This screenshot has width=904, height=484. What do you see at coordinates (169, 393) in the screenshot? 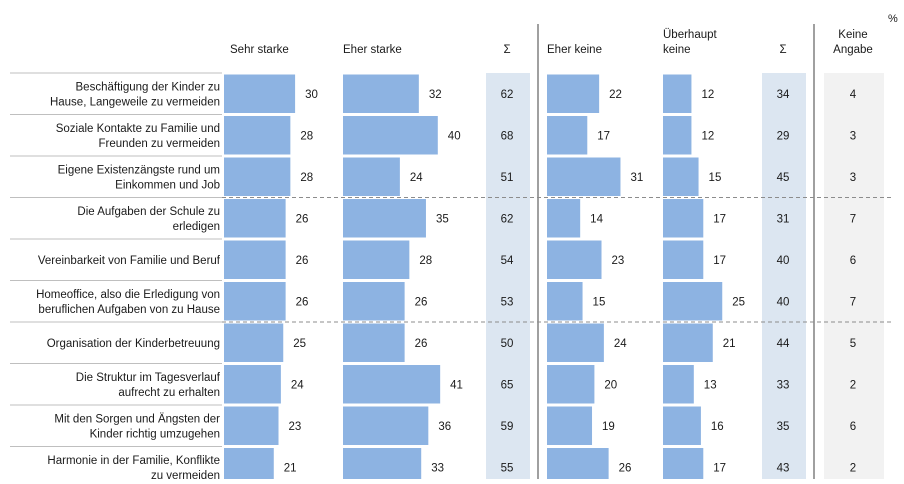
I see `category-label: aufrecht zu erhalten` at bounding box center [169, 393].